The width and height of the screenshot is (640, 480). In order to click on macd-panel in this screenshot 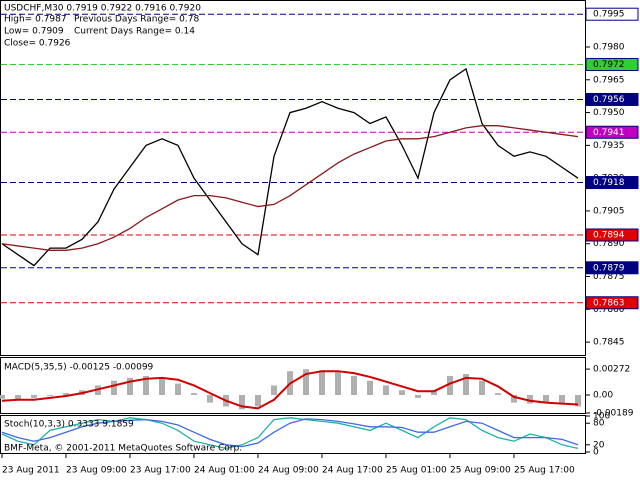, I will do `click(293, 385)`.